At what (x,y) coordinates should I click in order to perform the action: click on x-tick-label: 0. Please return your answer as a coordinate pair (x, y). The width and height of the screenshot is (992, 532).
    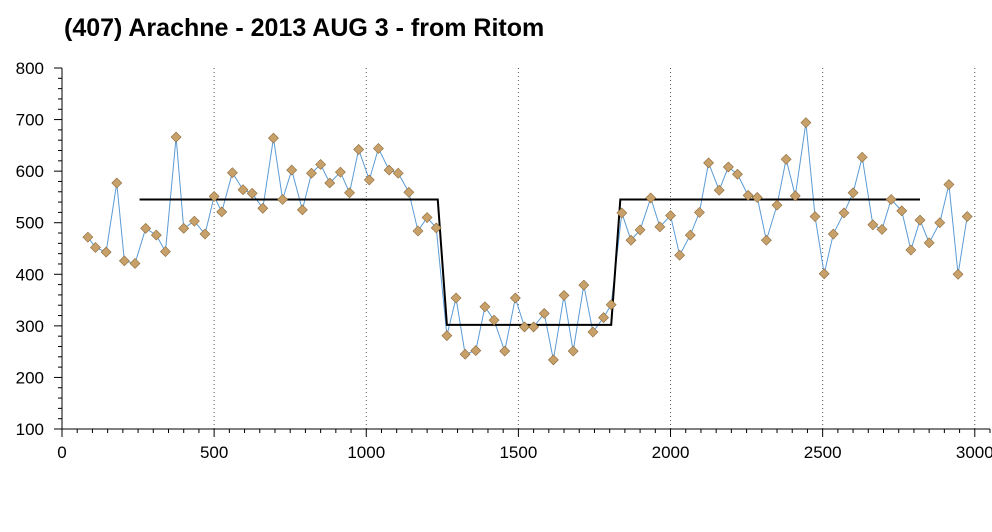
    Looking at the image, I should click on (61, 452).